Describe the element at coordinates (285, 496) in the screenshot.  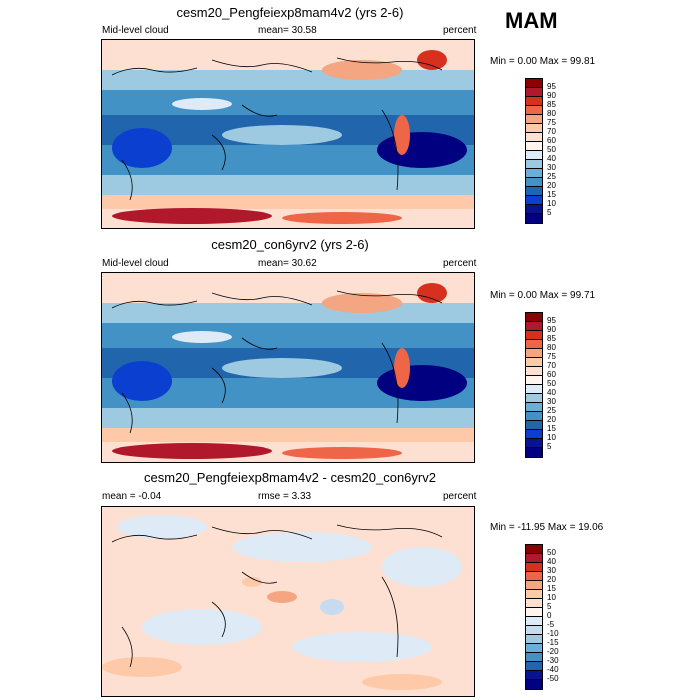
I see `panel-3-center-label: rmse = 3.33` at that location.